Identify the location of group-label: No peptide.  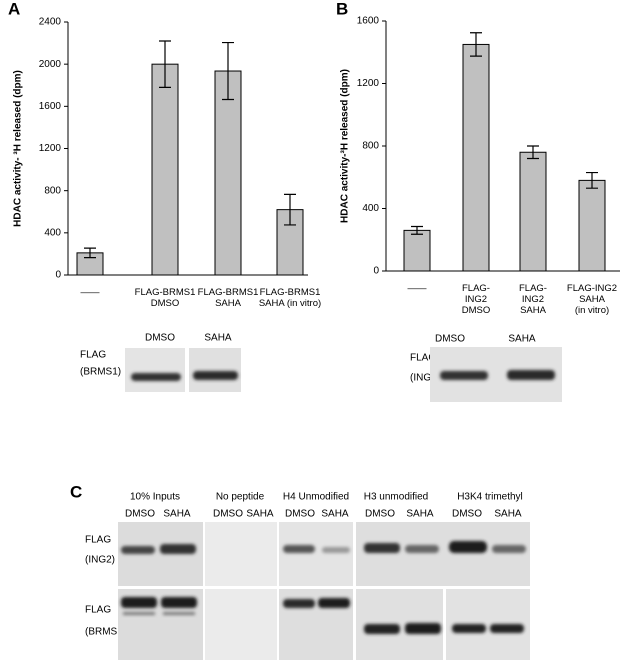
(240, 497).